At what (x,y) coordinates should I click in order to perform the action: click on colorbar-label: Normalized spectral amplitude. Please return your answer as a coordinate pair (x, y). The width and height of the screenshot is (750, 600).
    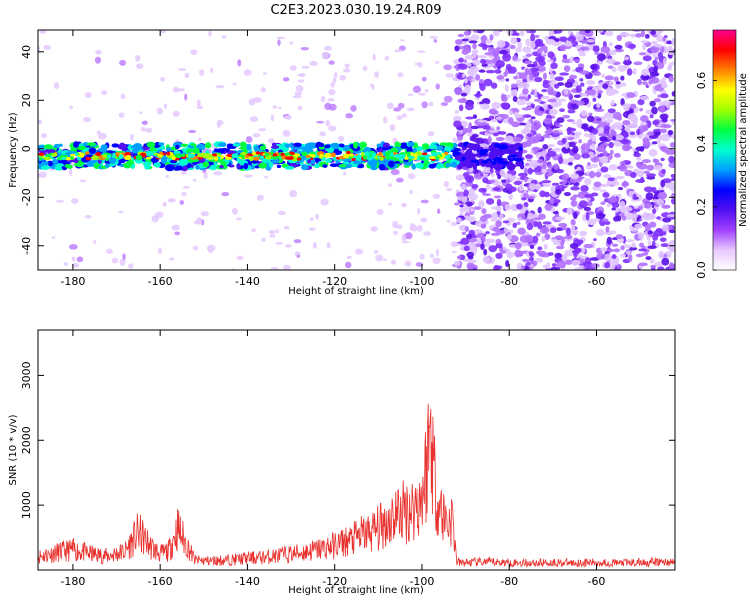
    Looking at the image, I should click on (743, 150).